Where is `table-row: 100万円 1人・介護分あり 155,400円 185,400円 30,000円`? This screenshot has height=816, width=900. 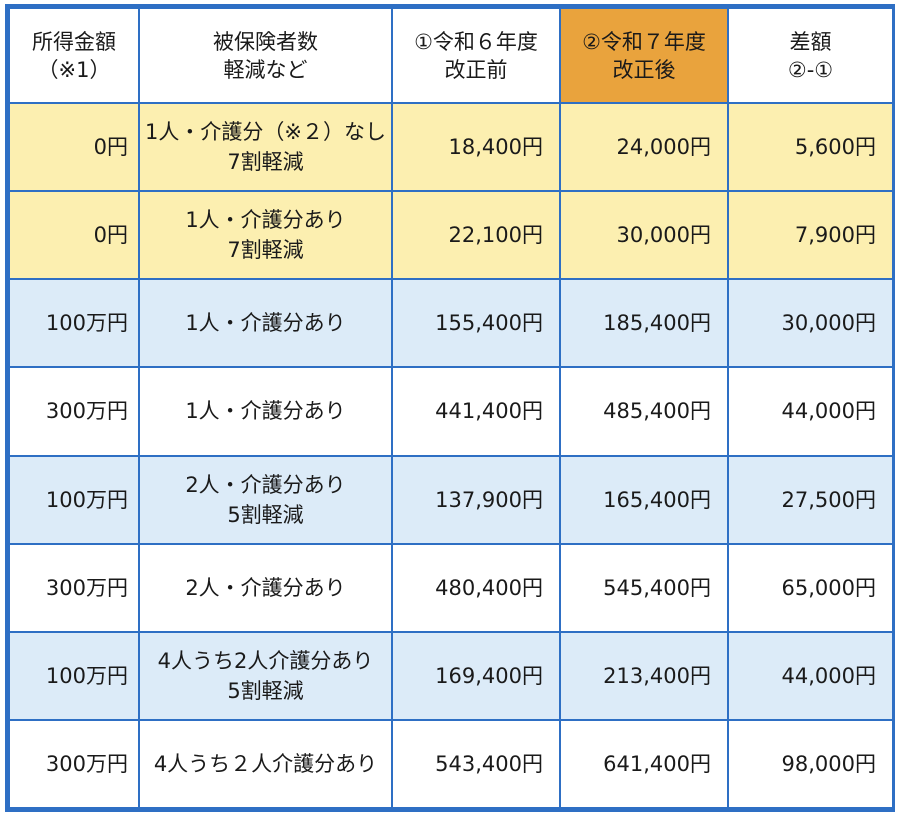
table-row: 100万円 1人・介護分あり 155,400円 185,400円 30,000円 is located at coordinates (451, 323).